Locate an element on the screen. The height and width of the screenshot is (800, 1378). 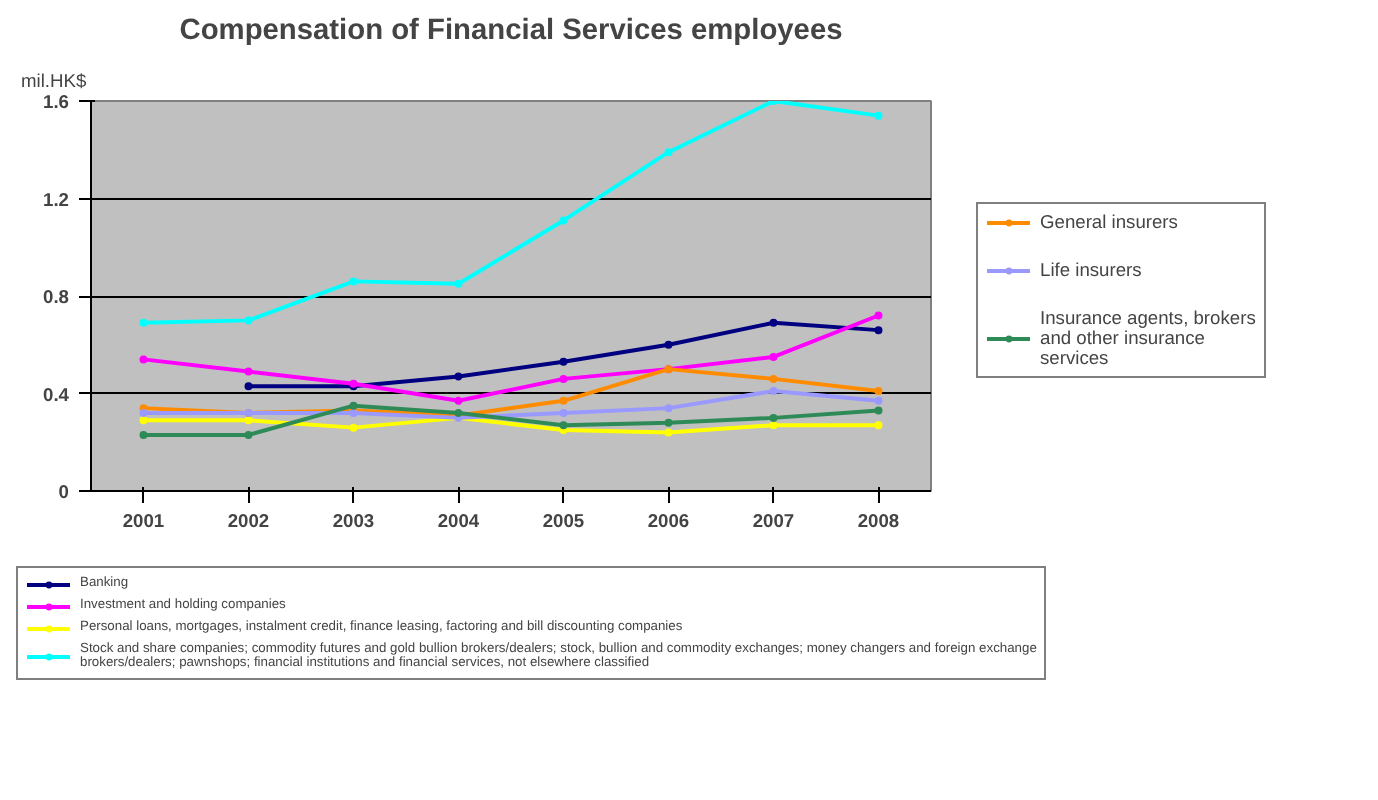
chart-title: Compensation of Financial Services employees is located at coordinates (511, 31).